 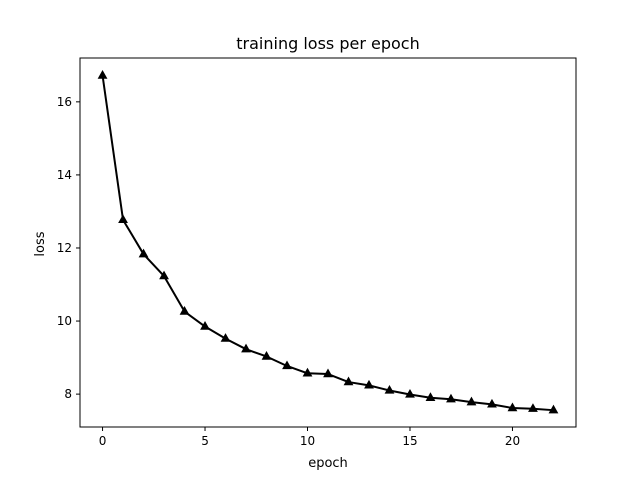 What do you see at coordinates (205, 441) in the screenshot?
I see `x-tick-label: 5` at bounding box center [205, 441].